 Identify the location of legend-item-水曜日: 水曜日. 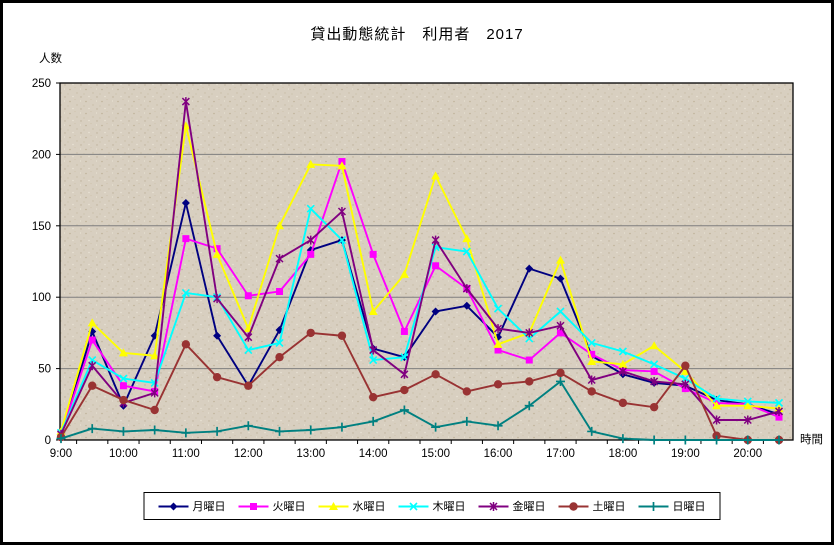
(352, 506).